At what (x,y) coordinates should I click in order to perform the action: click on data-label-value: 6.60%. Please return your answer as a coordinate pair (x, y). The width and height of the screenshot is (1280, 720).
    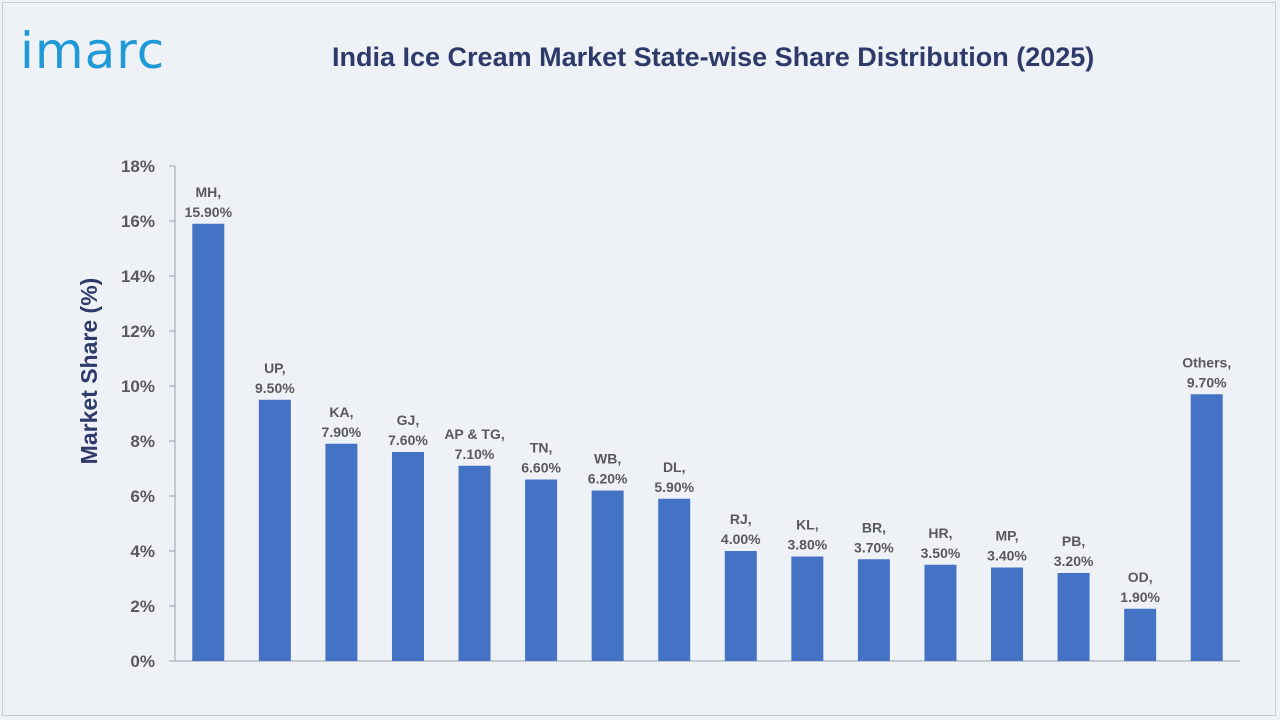
    Looking at the image, I should click on (541, 468).